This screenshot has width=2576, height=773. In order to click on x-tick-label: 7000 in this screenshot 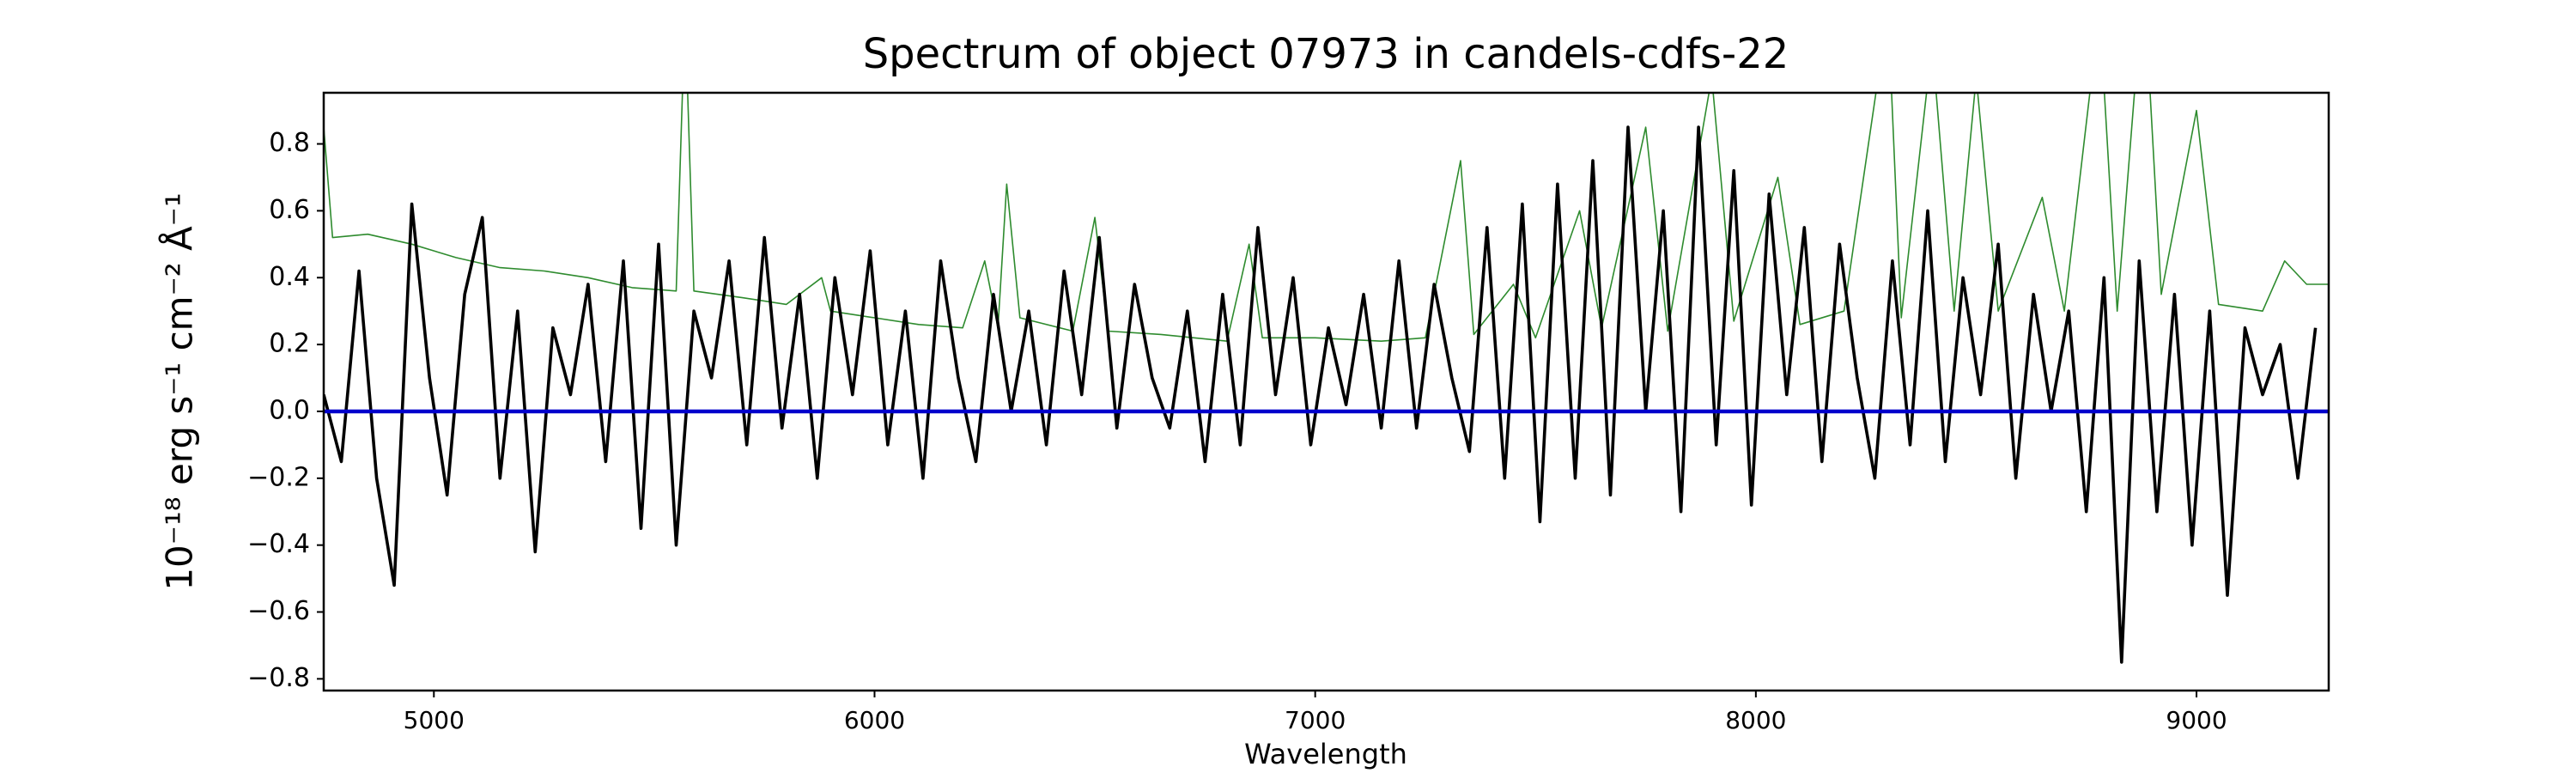, I will do `click(1316, 720)`.